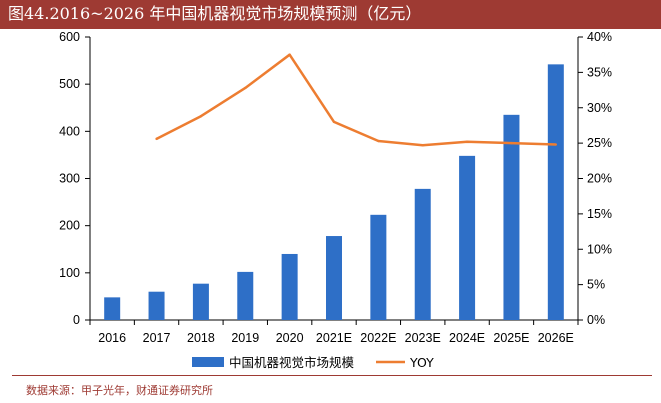 This screenshot has height=403, width=661. What do you see at coordinates (157, 338) in the screenshot?
I see `x-tick-label: 2017` at bounding box center [157, 338].